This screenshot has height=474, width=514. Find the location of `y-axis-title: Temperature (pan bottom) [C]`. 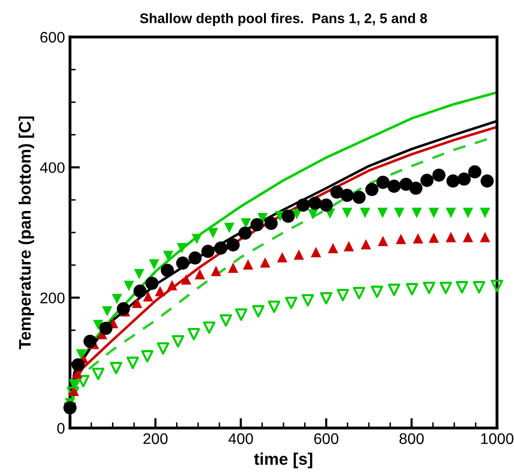

y-axis-title: Temperature (pan bottom) [C] is located at coordinates (26, 233).